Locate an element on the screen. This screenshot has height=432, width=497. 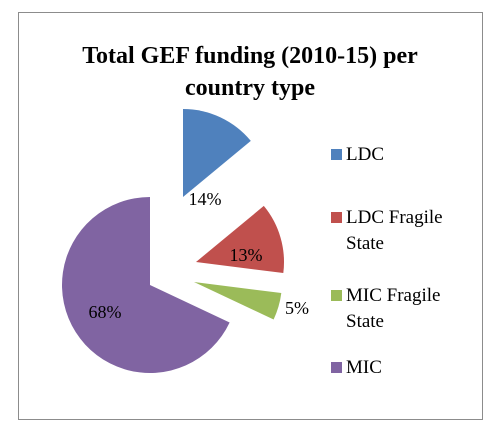
data-label: 5% is located at coordinates (297, 308).